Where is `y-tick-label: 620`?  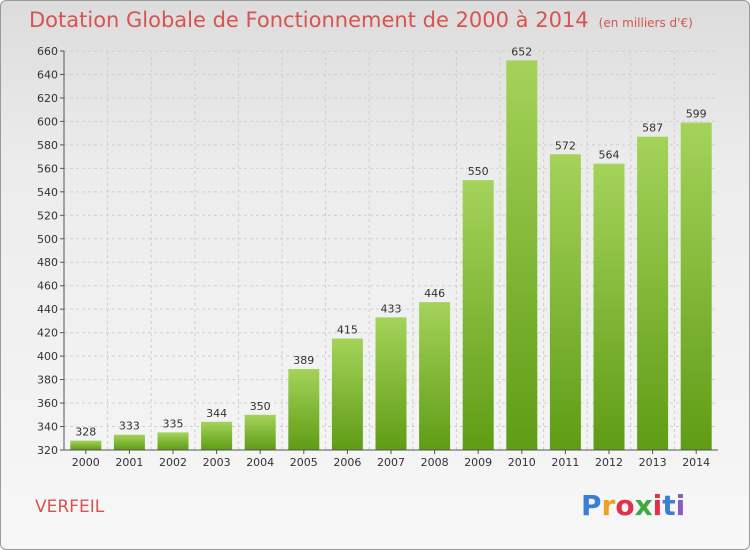 y-tick-label: 620 is located at coordinates (47, 98).